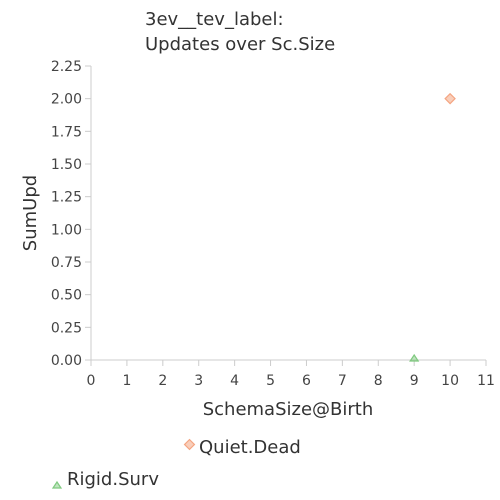 Image resolution: width=500 pixels, height=500 pixels. What do you see at coordinates (189, 444) in the screenshot?
I see `legend-diamond-icon` at bounding box center [189, 444].